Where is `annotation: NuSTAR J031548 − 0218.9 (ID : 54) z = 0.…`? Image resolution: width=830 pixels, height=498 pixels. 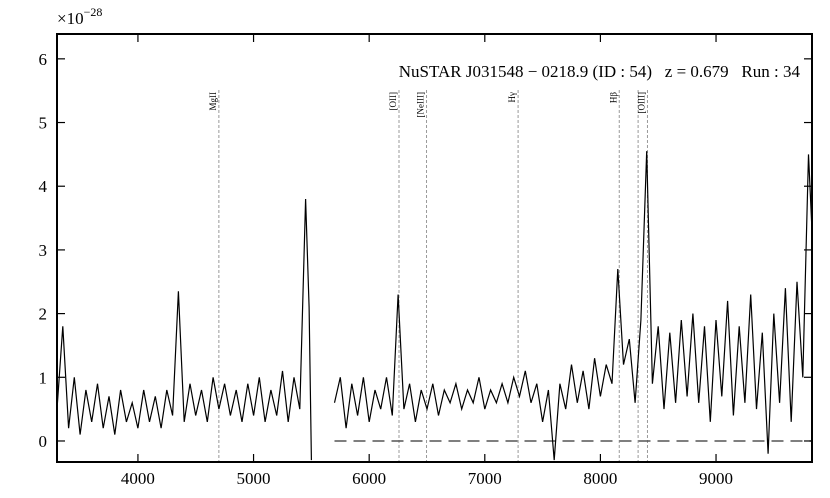
annotation: NuSTAR J031548 − 0218.9 (ID : 54) z = 0.… is located at coordinates (600, 71).